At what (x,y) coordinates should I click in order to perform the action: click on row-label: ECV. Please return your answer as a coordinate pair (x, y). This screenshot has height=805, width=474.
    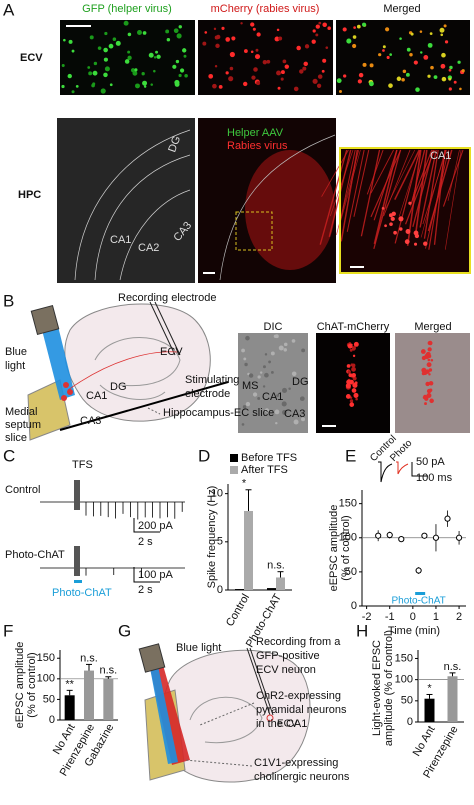
    Looking at the image, I should click on (31, 58).